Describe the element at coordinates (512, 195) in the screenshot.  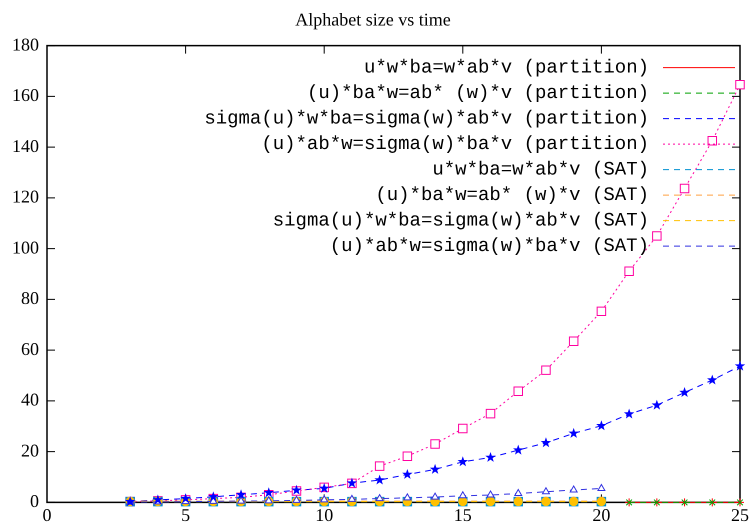
I see `legend-label: (u)*ba*w=ab* (w)*v (SAT)` at that location.